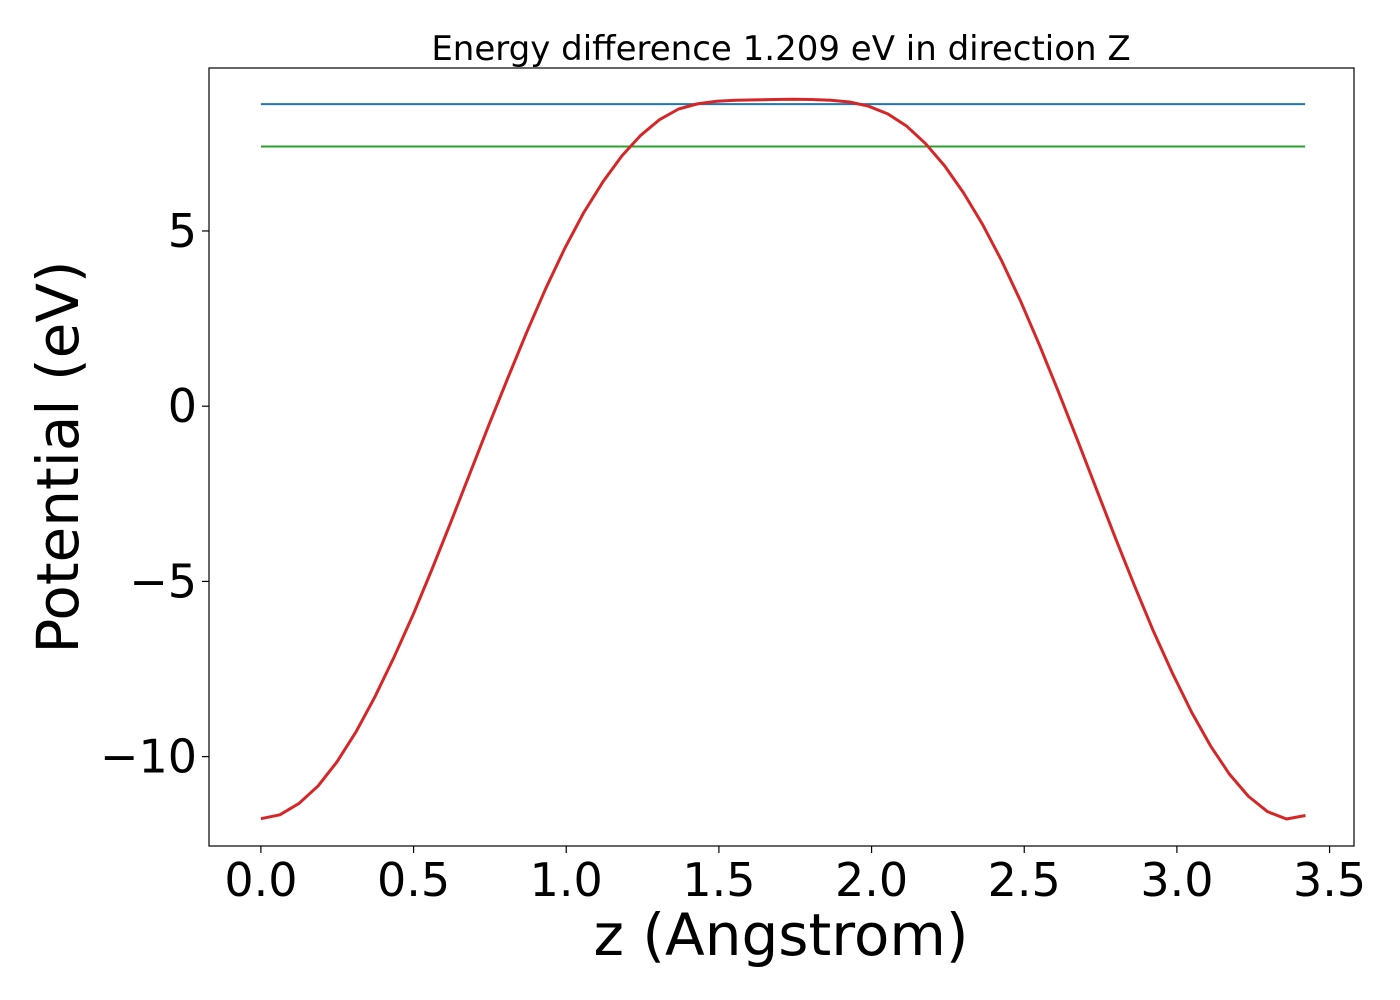 The height and width of the screenshot is (1000, 1400). What do you see at coordinates (163, 581) in the screenshot?
I see `y-tick-label: −5` at bounding box center [163, 581].